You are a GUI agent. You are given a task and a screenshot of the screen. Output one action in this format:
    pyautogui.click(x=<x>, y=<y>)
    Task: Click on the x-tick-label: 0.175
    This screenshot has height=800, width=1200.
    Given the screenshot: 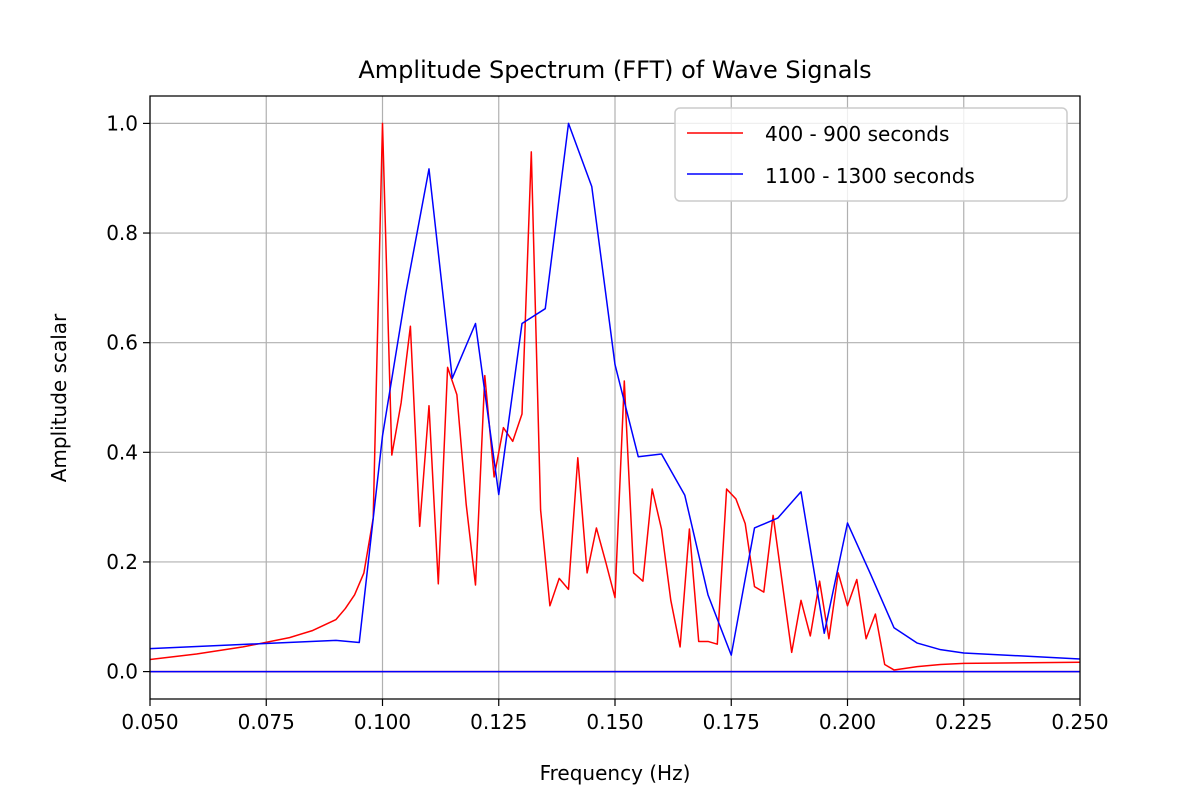 What is the action you would take?
    pyautogui.click(x=731, y=722)
    